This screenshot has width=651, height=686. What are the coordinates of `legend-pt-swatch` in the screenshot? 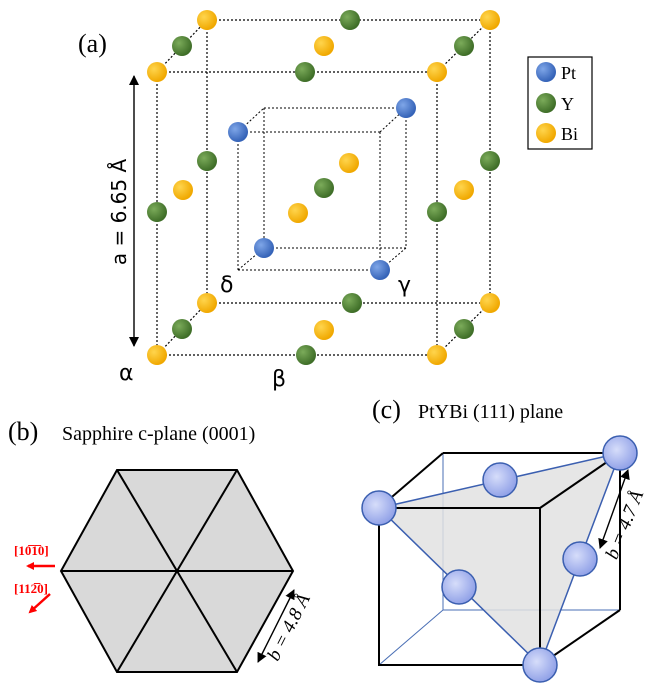 It's located at (546, 72).